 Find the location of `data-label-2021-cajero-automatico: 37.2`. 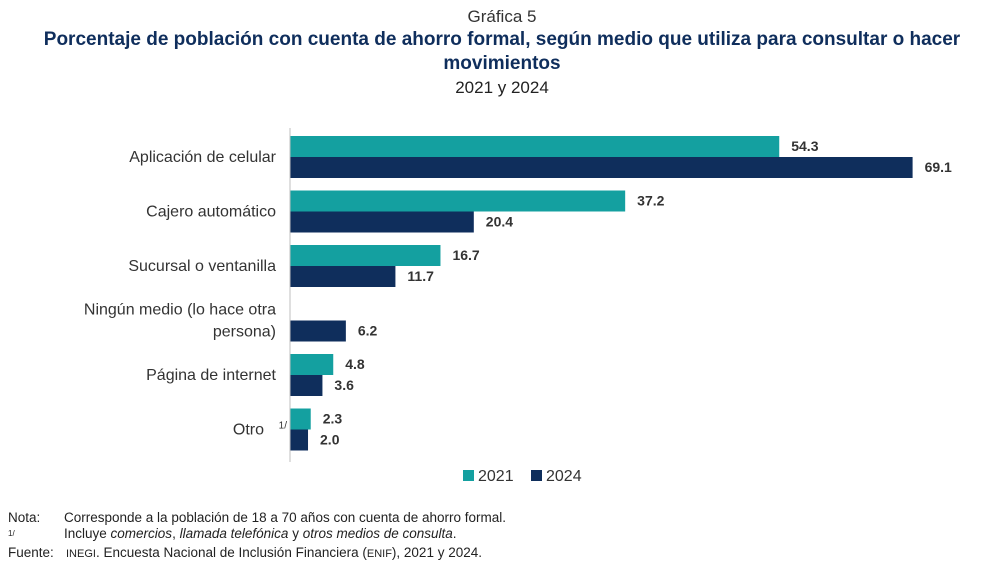

data-label-2021-cajero-automatico: 37.2 is located at coordinates (650, 201).